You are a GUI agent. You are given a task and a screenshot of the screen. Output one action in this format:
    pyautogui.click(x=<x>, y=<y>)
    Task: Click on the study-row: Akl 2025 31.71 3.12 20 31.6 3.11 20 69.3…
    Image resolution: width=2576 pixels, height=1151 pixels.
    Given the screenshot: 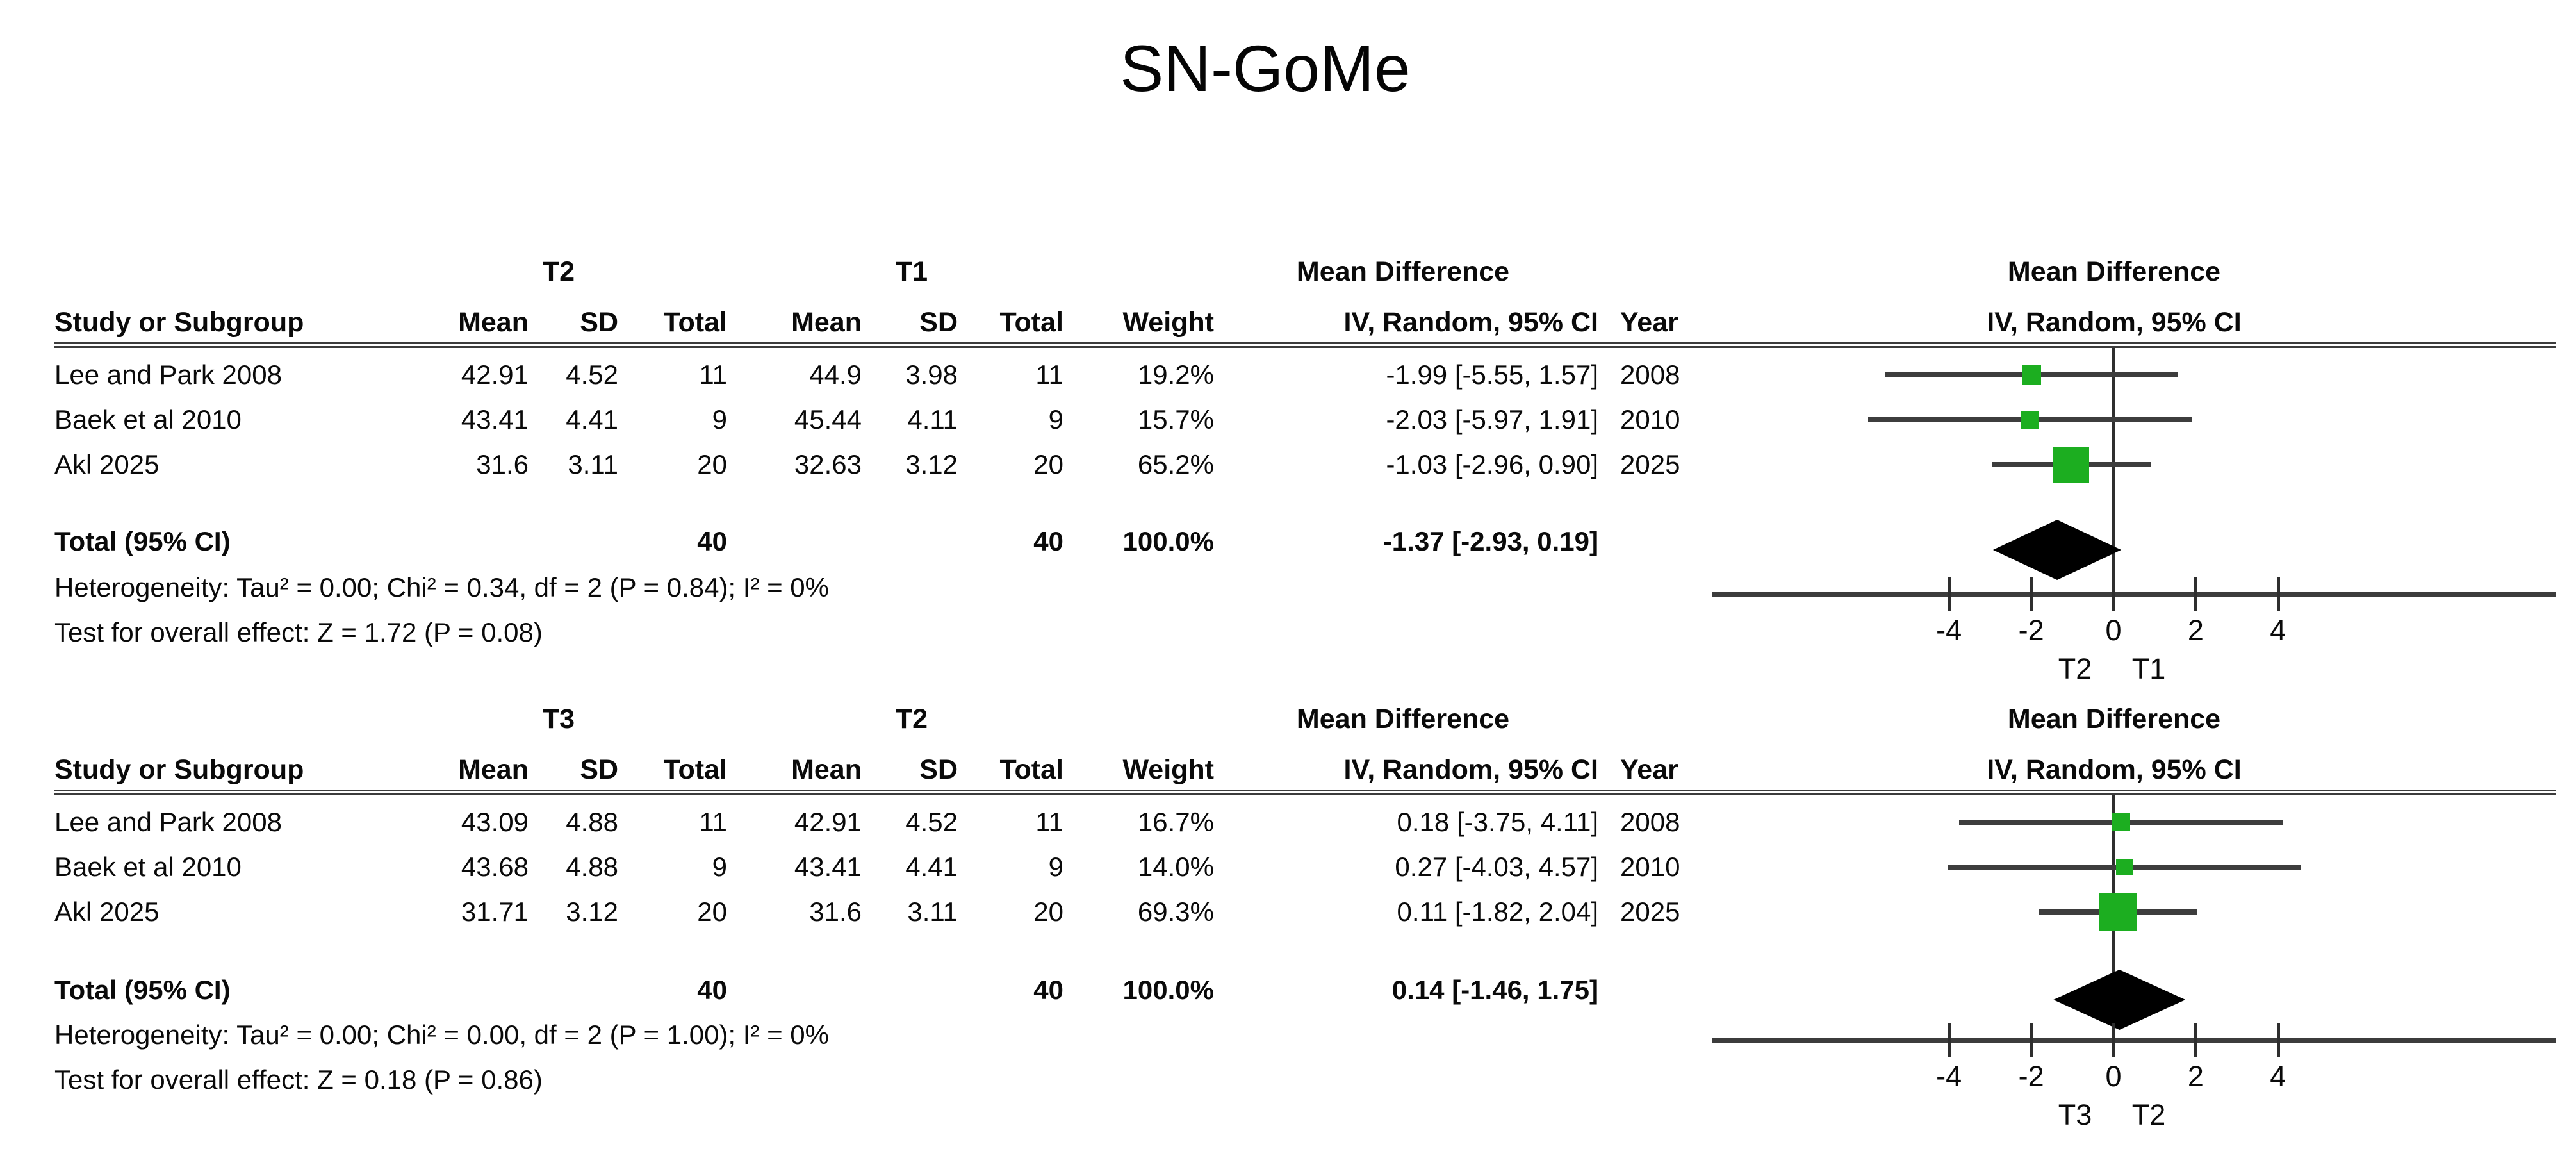 What is the action you would take?
    pyautogui.click(x=874, y=912)
    